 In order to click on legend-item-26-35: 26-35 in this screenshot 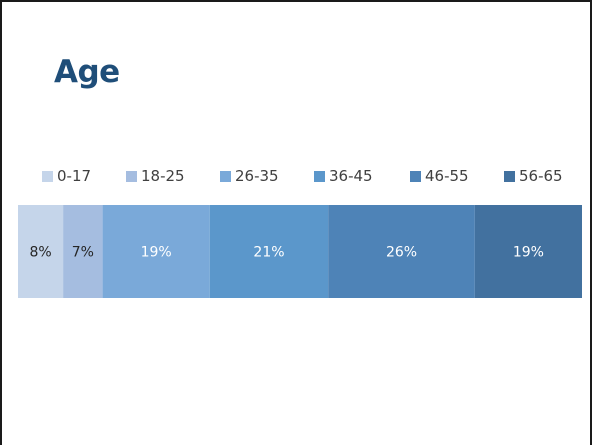, I will do `click(249, 176)`.